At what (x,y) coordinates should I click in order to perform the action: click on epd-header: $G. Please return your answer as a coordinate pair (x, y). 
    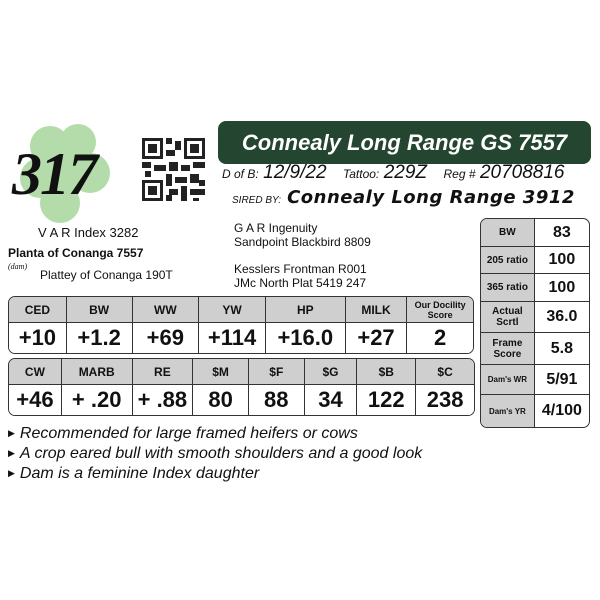
    Looking at the image, I should click on (331, 372).